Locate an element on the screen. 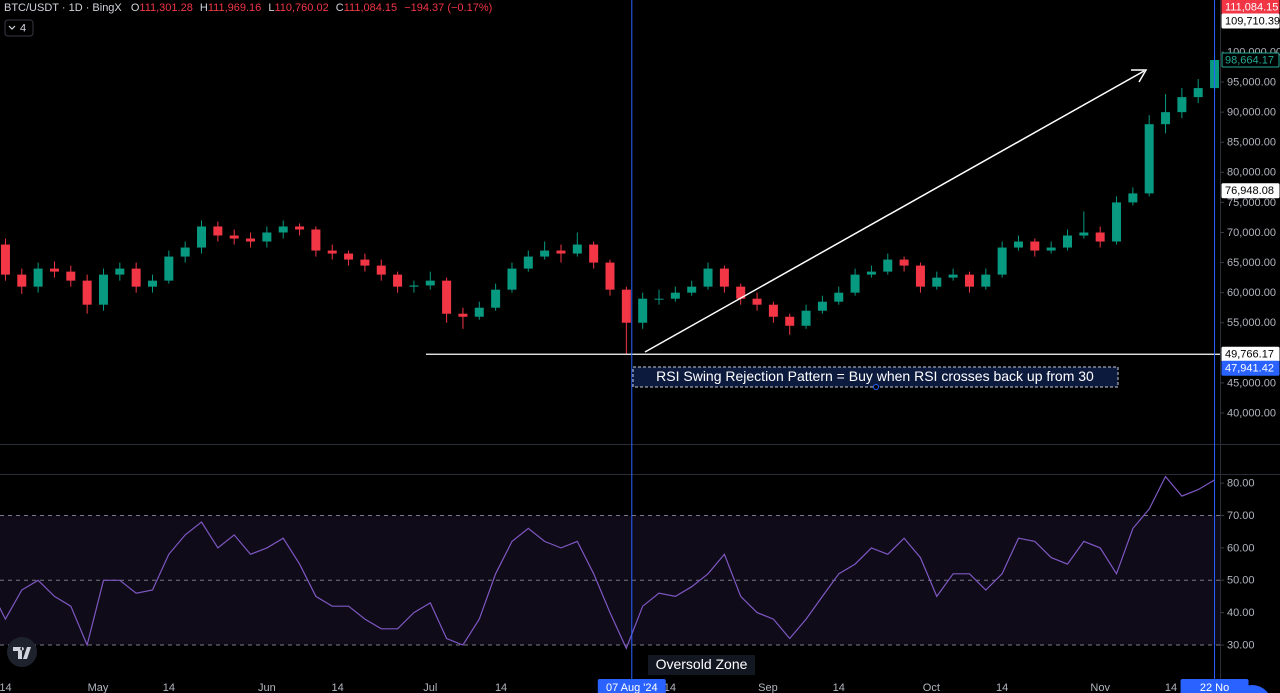 The image size is (1280, 693). crosshair-label: 22 No is located at coordinates (1214, 687).